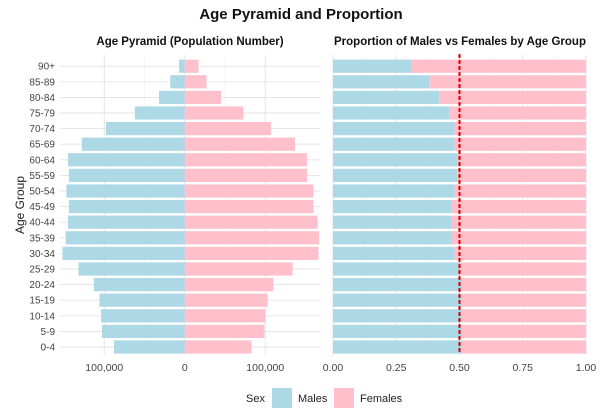 Image resolution: width=602 pixels, height=417 pixels. What do you see at coordinates (42, 207) in the screenshot?
I see `pyramid-y-tick-label: 45-49` at bounding box center [42, 207].